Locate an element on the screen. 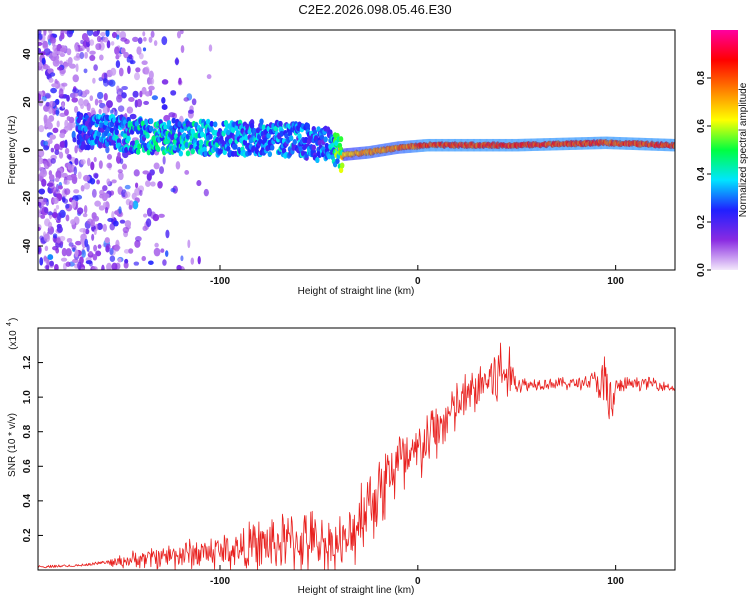 This screenshot has height=600, width=750. spectrogram-ytick-label: 20 is located at coordinates (27, 102).